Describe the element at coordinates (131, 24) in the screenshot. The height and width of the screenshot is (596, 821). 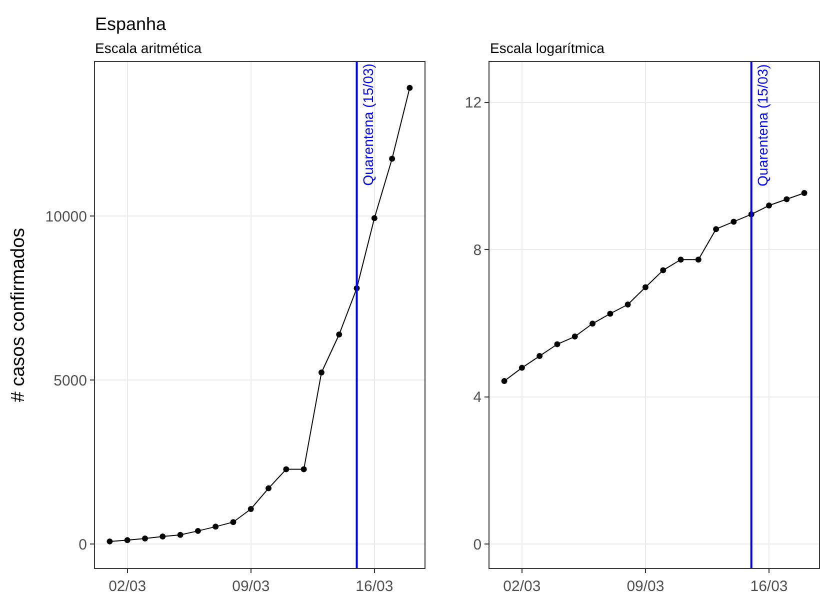
I see `chart-title: Espanha` at that location.